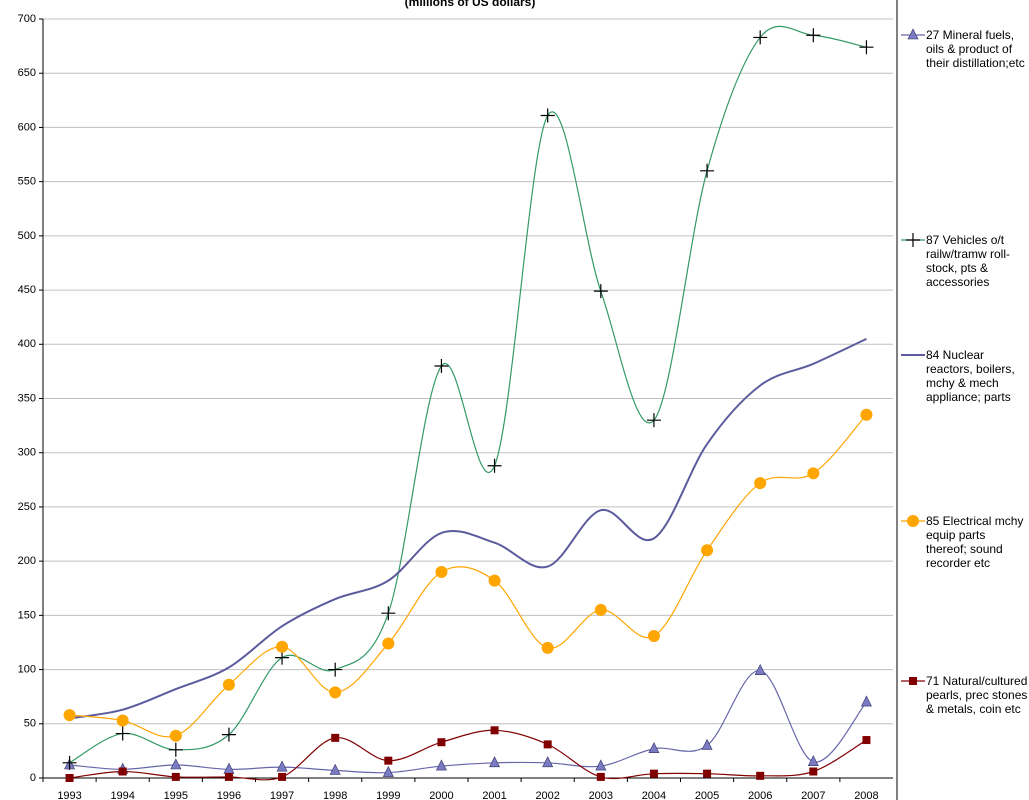 The image size is (1029, 800). Describe the element at coordinates (547, 795) in the screenshot. I see `x-tick-label: 2002` at that location.